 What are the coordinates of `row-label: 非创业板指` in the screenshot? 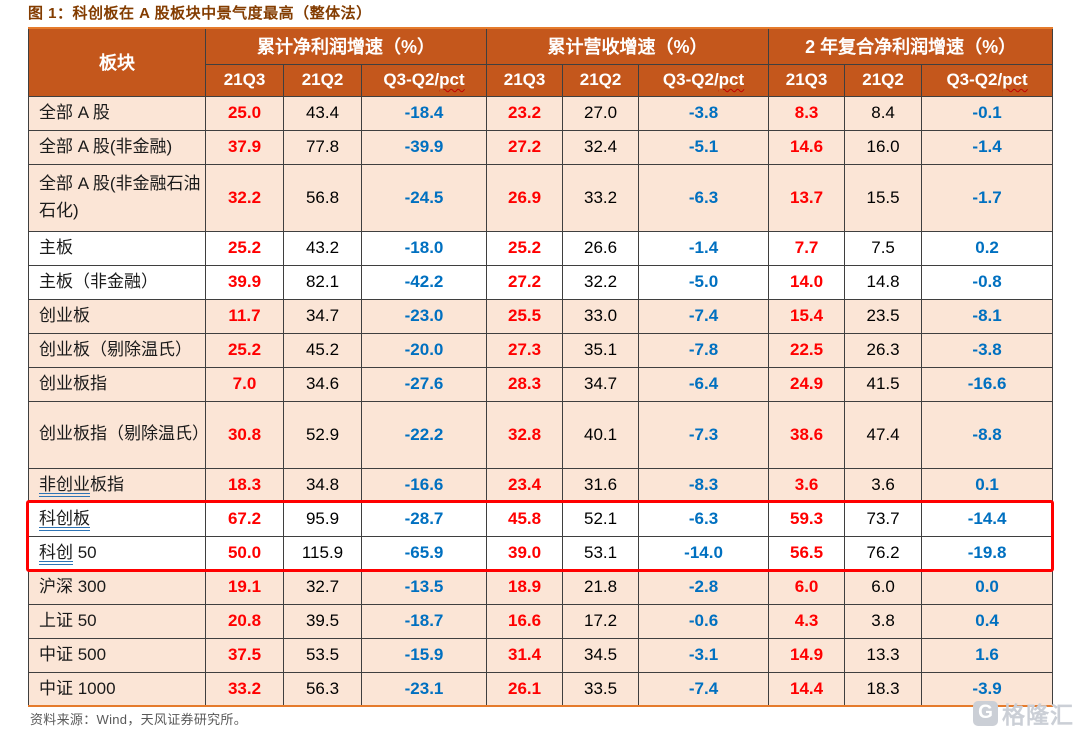 It's located at (117, 485).